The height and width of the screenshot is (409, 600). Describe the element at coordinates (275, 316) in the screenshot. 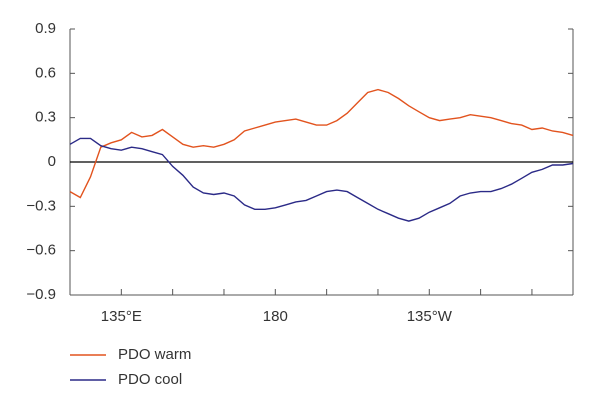

I see `x-tick-label: 180` at that location.